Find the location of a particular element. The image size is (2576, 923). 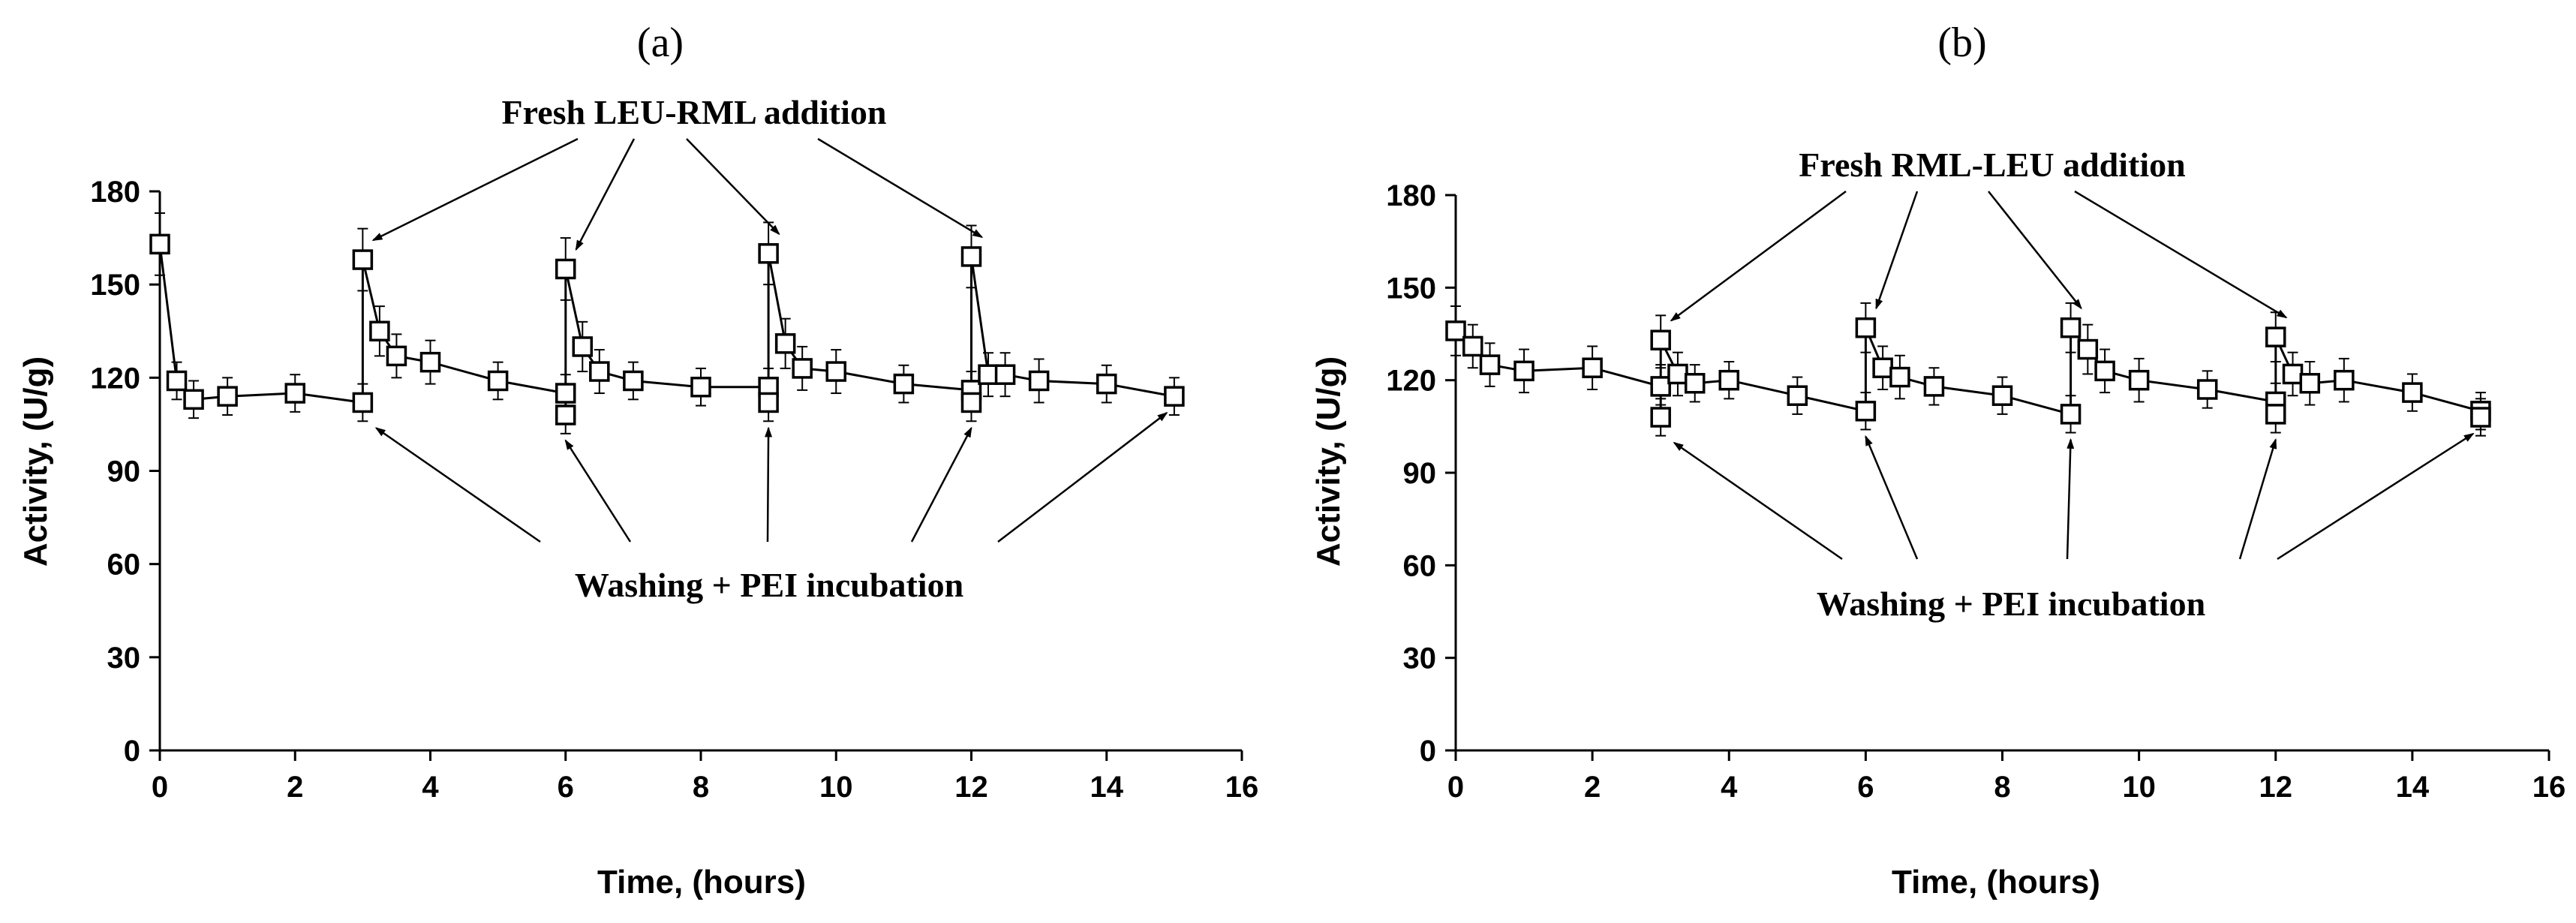

panel-a-title: (a) is located at coordinates (660, 43).